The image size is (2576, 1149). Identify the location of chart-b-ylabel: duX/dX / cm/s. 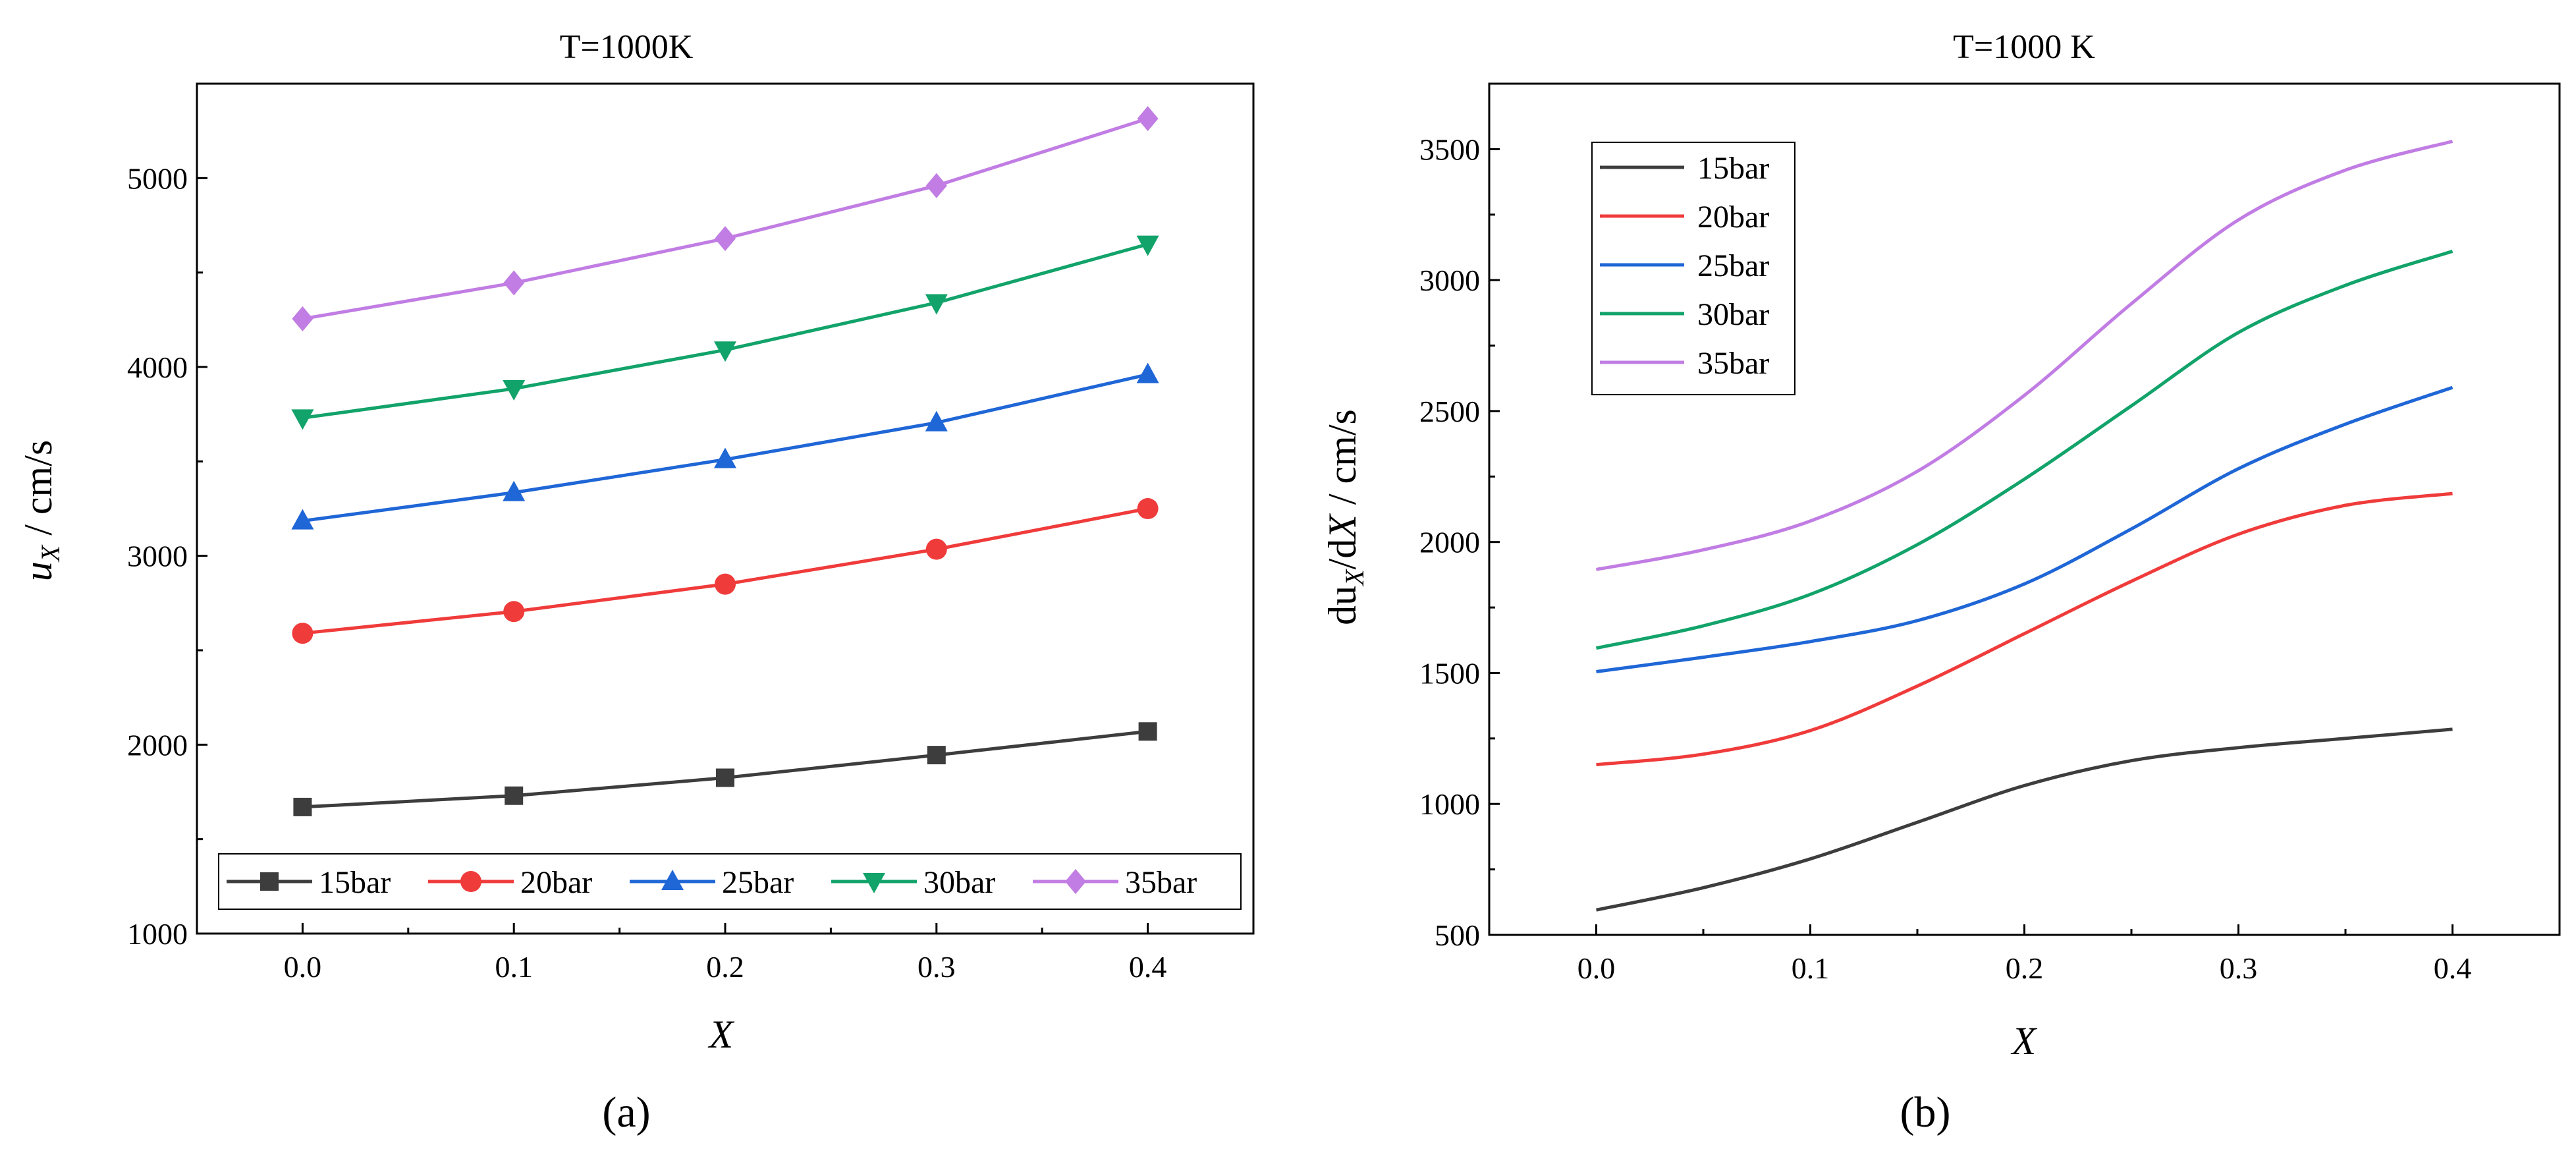
(1345, 517).